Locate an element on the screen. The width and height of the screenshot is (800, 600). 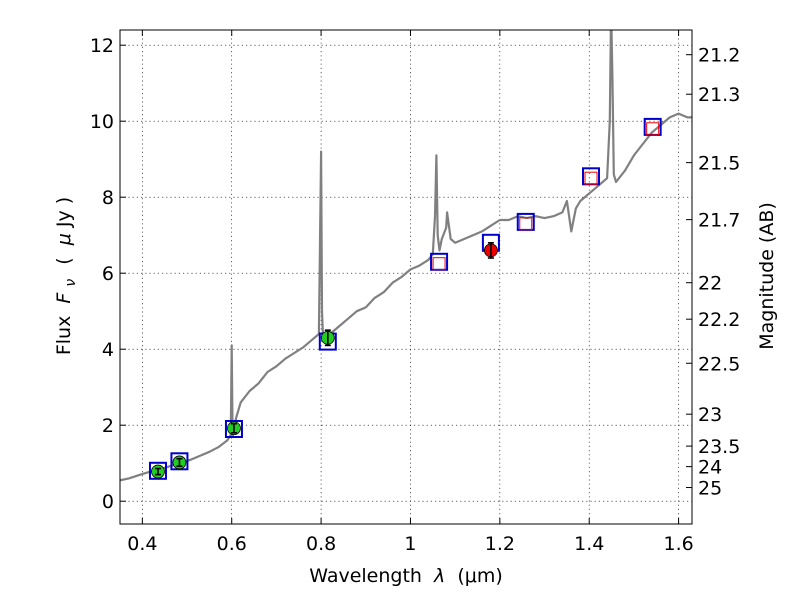
y2-tick-label: 24 is located at coordinates (710, 468).